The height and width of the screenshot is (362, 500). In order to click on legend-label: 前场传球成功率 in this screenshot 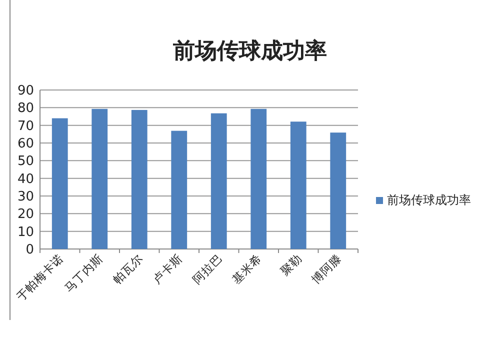, I will do `click(429, 200)`.